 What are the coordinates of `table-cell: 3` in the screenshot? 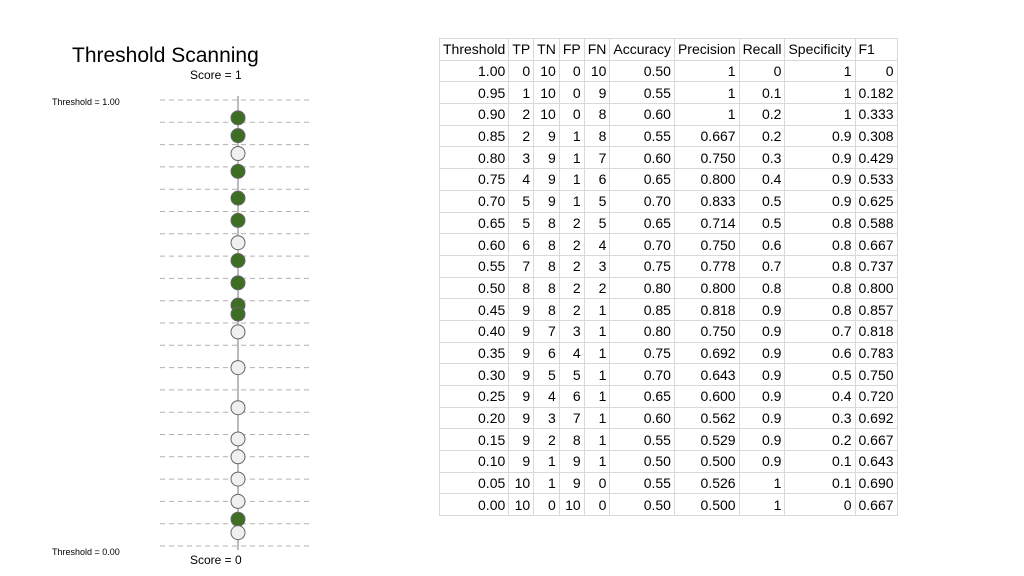 It's located at (571, 331).